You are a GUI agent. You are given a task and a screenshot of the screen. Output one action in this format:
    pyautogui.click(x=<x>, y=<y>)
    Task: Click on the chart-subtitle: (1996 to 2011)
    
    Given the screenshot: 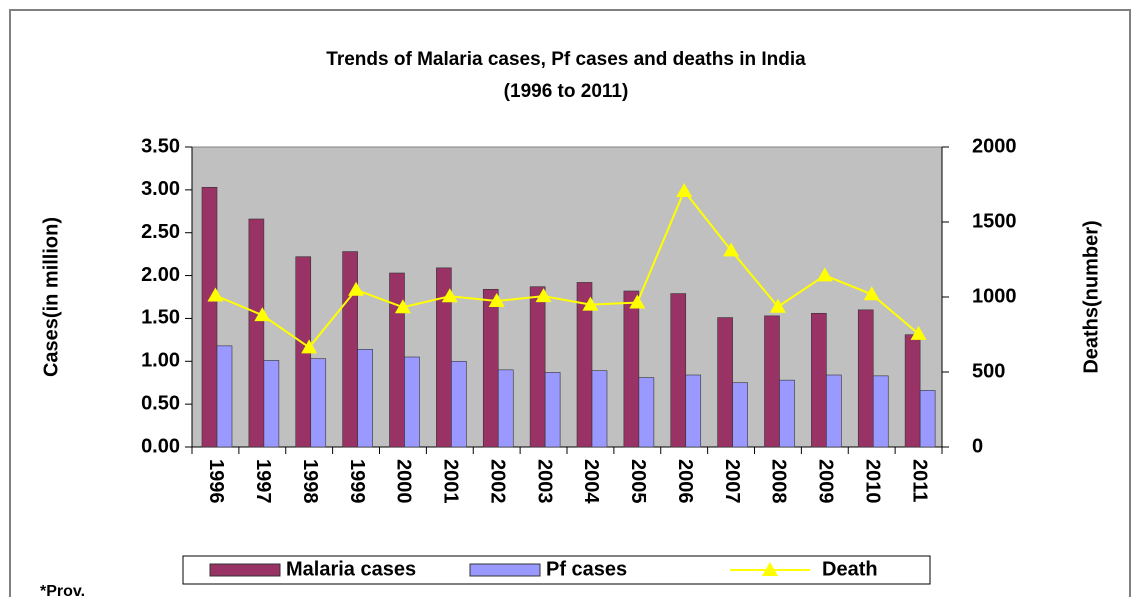 What is the action you would take?
    pyautogui.click(x=566, y=91)
    